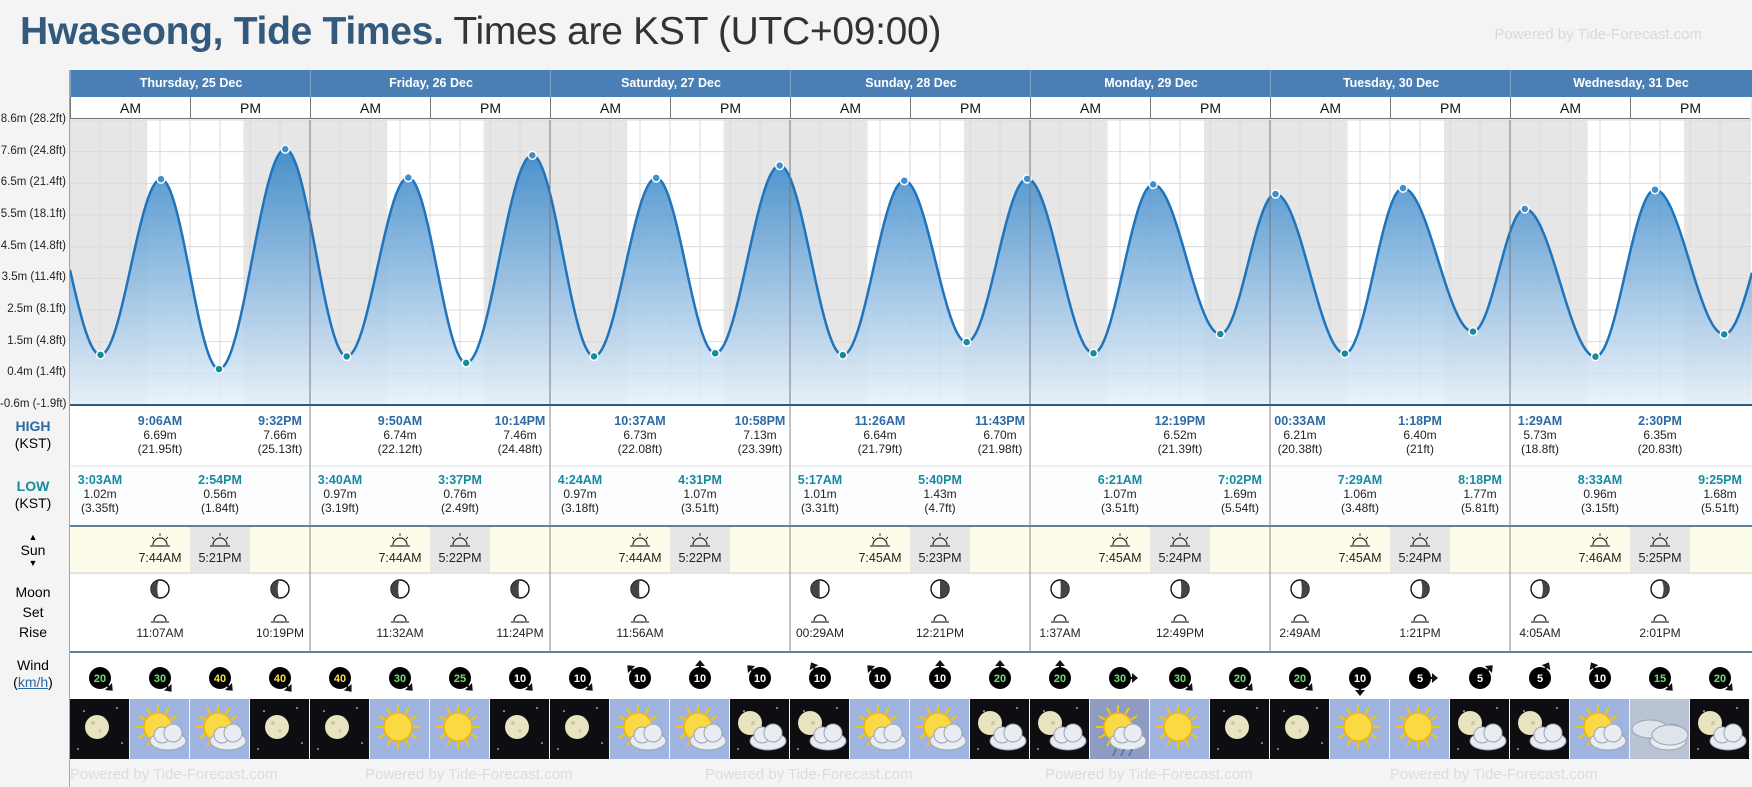 Image resolution: width=1752 pixels, height=787 pixels. I want to click on tide-height-ft: (24.48ft), so click(520, 449).